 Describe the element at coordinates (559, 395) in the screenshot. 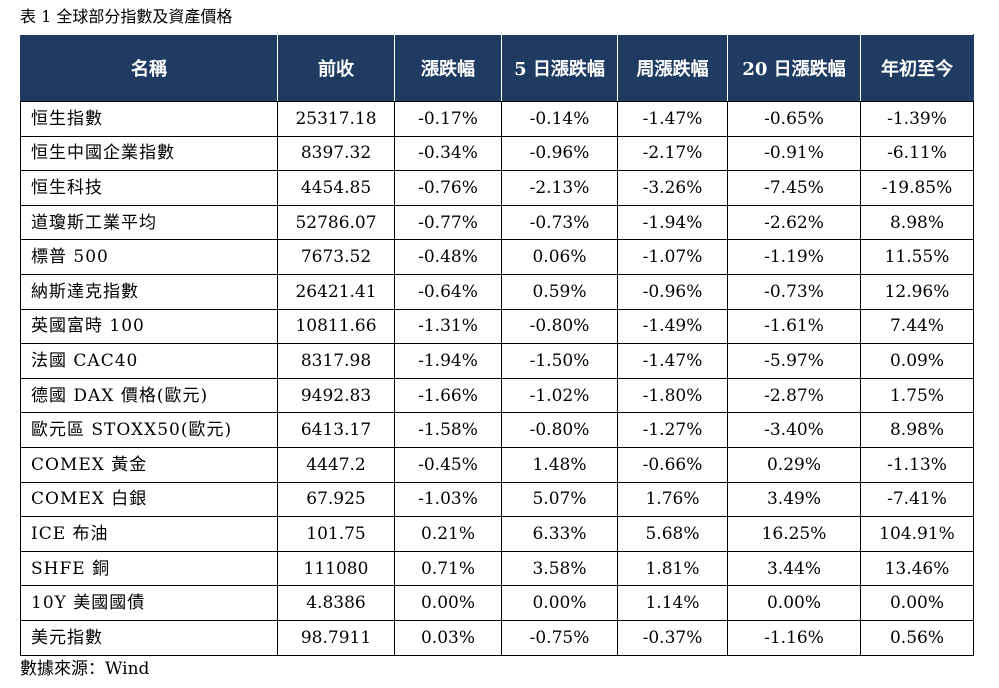

I see `change-5d-cell: -1.02%` at that location.